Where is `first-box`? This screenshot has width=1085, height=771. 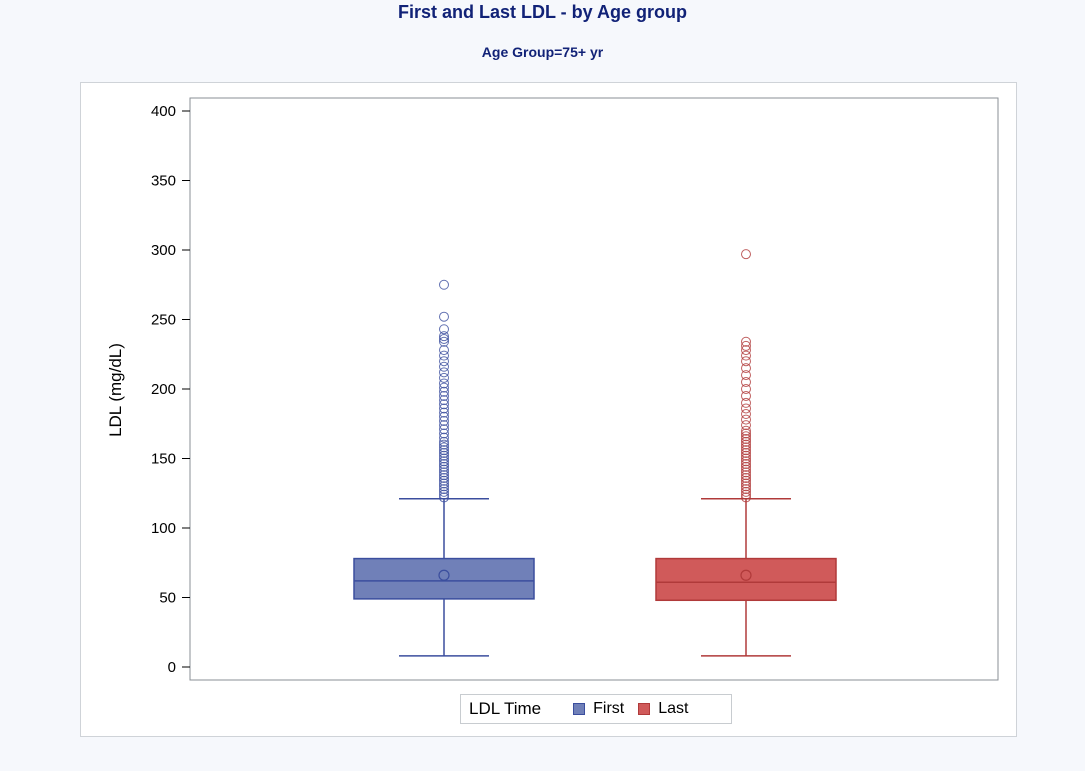 first-box is located at coordinates (444, 578).